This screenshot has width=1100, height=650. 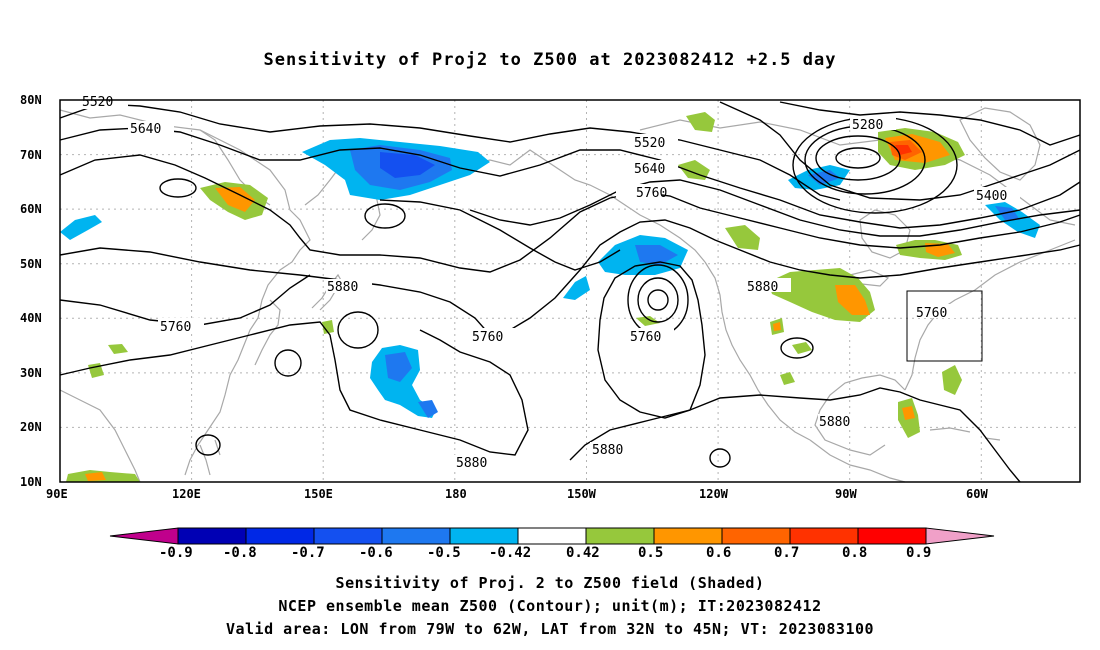 What do you see at coordinates (240, 553) in the screenshot?
I see `colorbar-label: -0.8` at bounding box center [240, 553].